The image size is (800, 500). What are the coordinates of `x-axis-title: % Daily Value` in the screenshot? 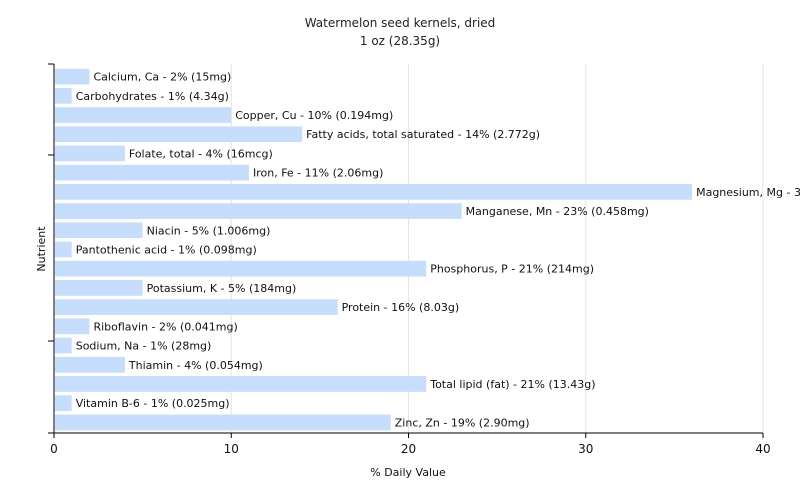 It's located at (408, 472).